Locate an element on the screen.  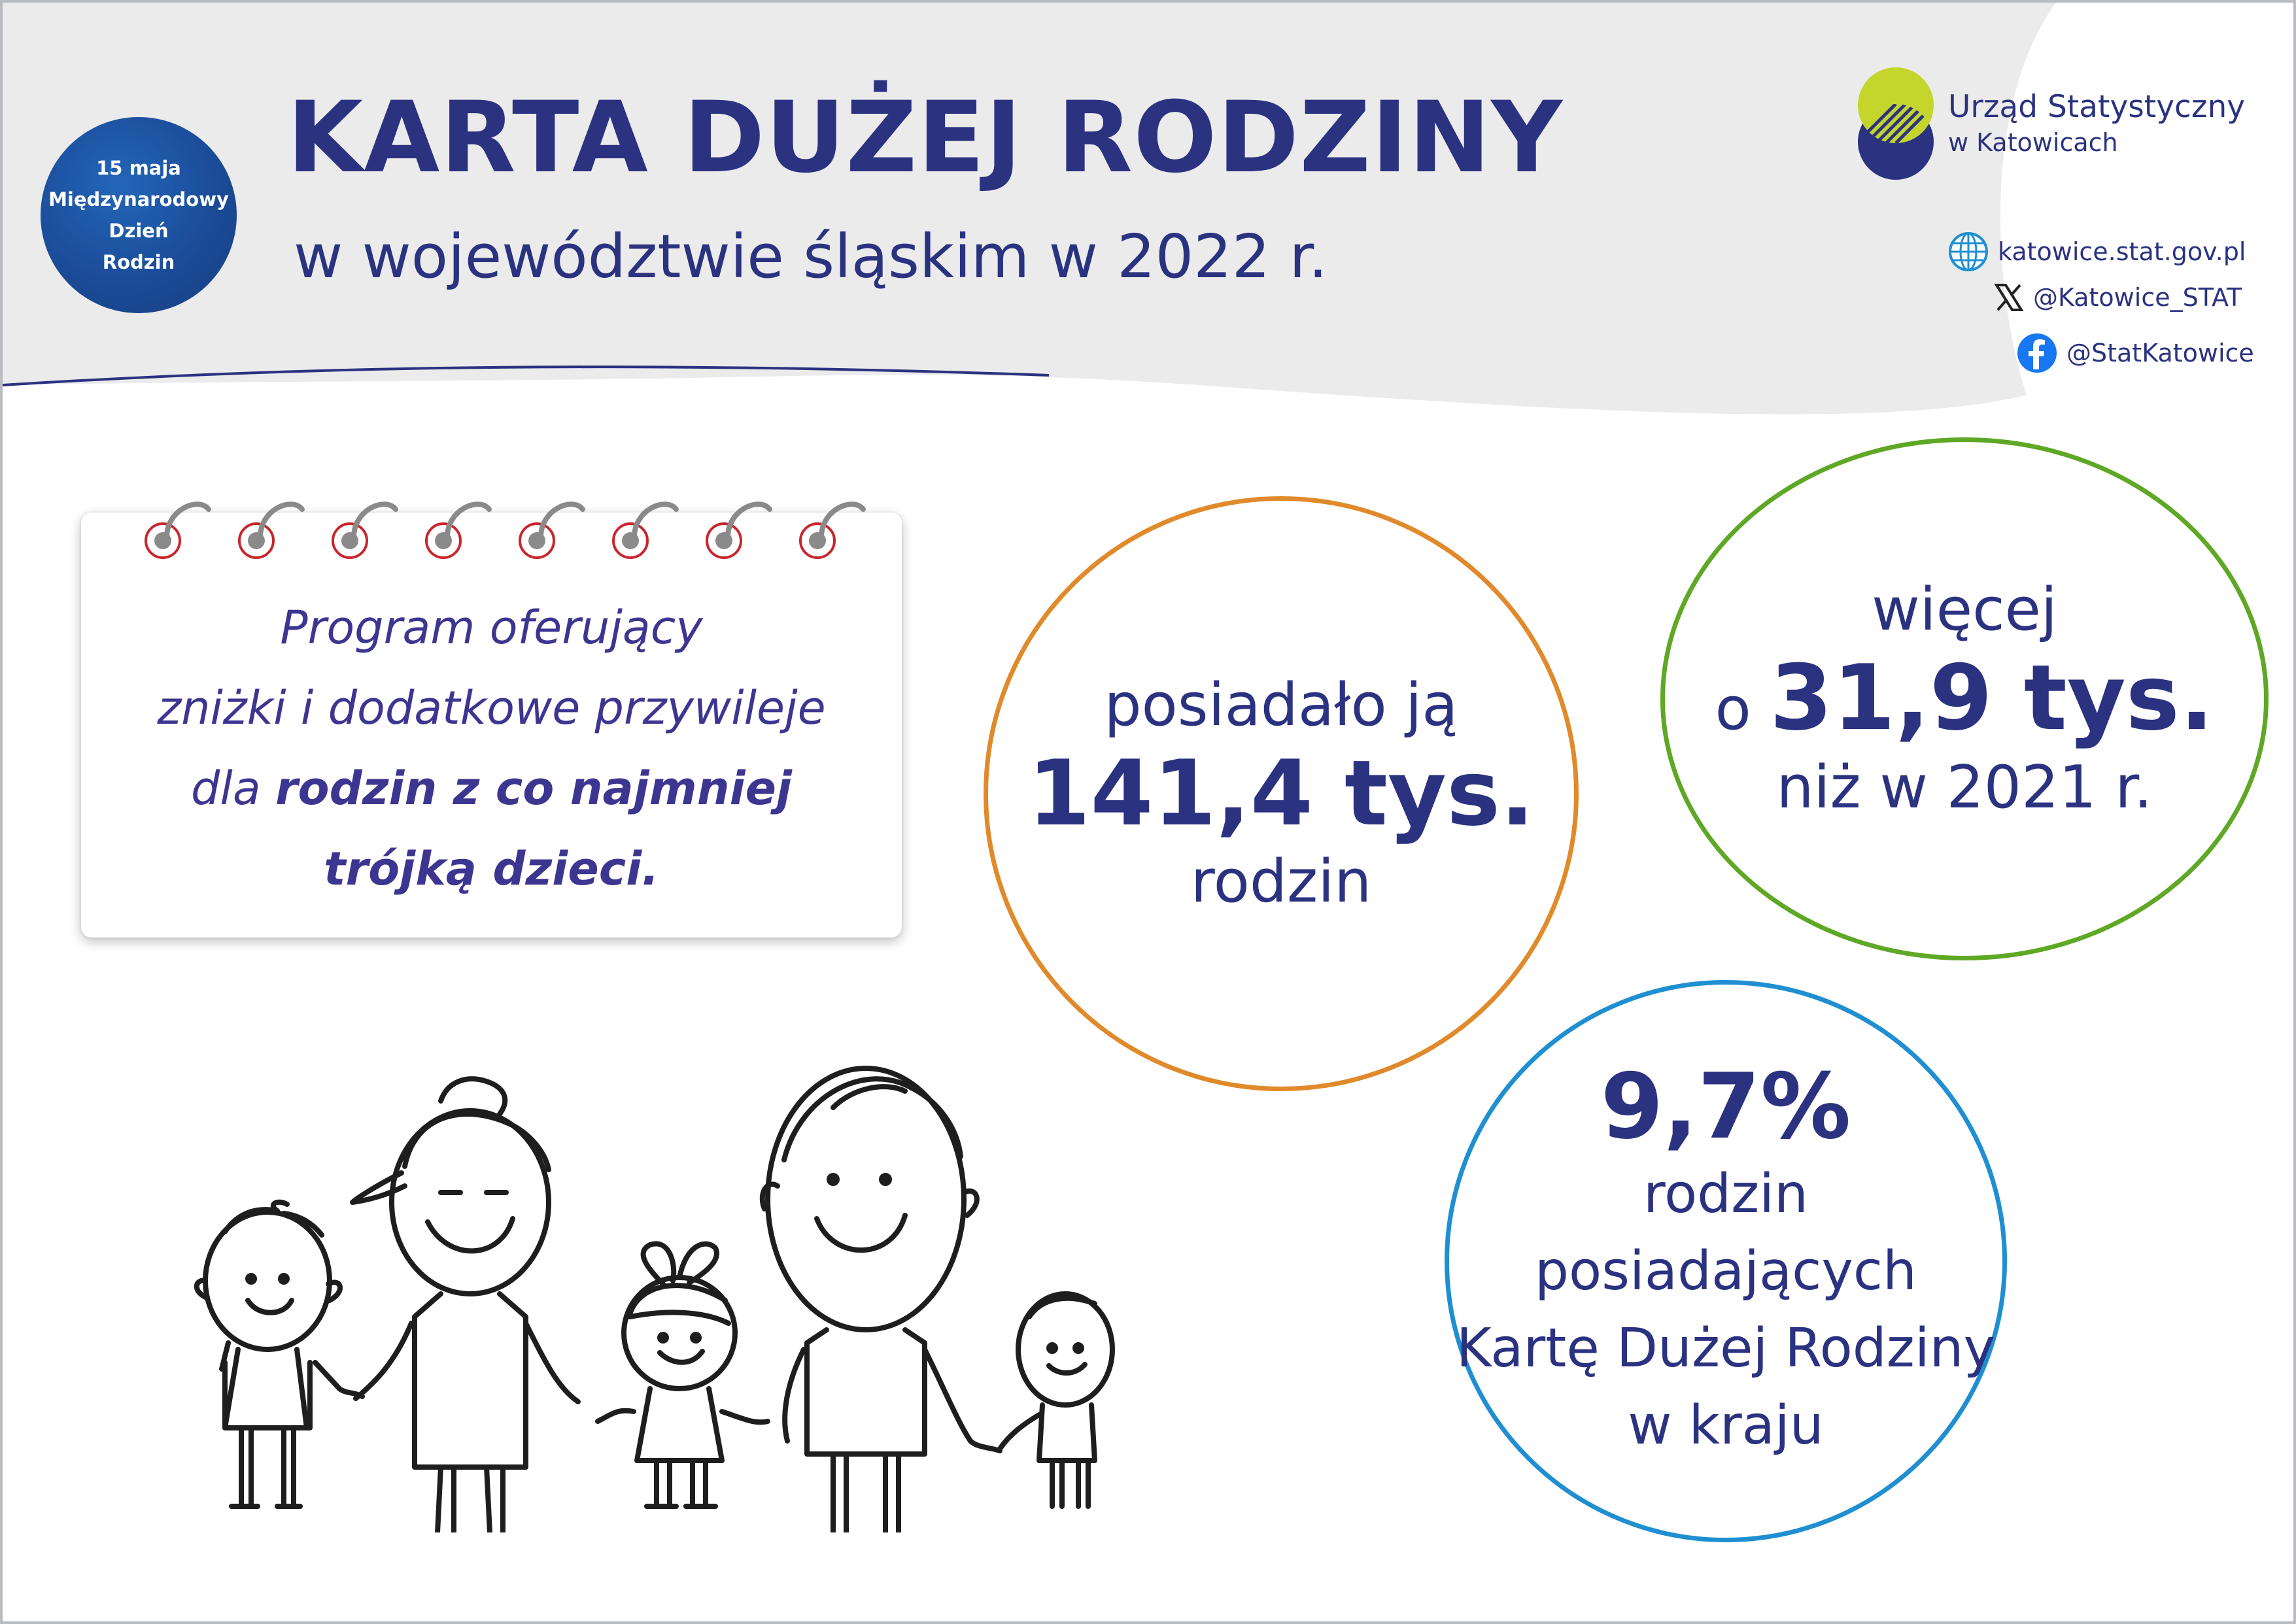
contact-text: @StatKatowice is located at coordinates (2160, 353).